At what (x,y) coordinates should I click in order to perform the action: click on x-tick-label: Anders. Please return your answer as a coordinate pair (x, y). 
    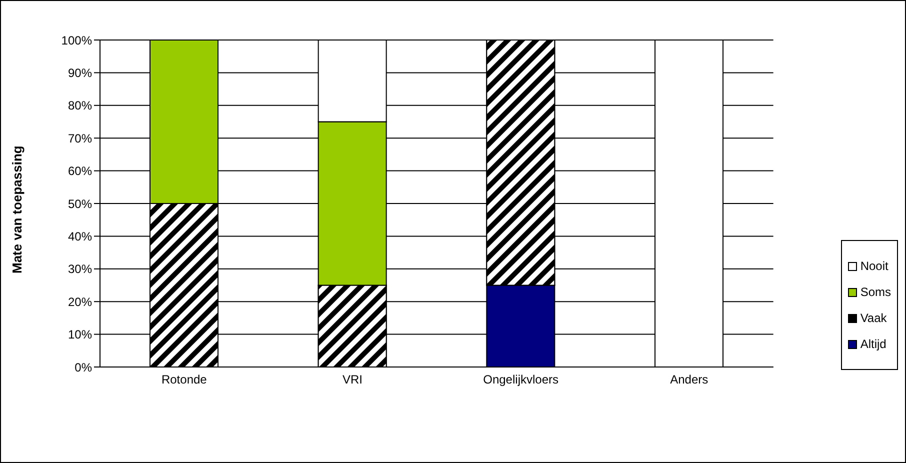
    Looking at the image, I should click on (689, 379).